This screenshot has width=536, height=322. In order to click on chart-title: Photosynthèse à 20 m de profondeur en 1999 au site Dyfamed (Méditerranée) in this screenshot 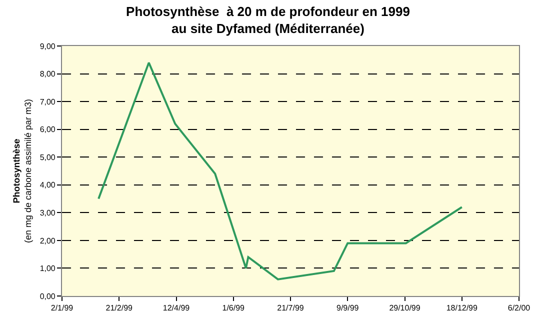, I will do `click(268, 20)`.